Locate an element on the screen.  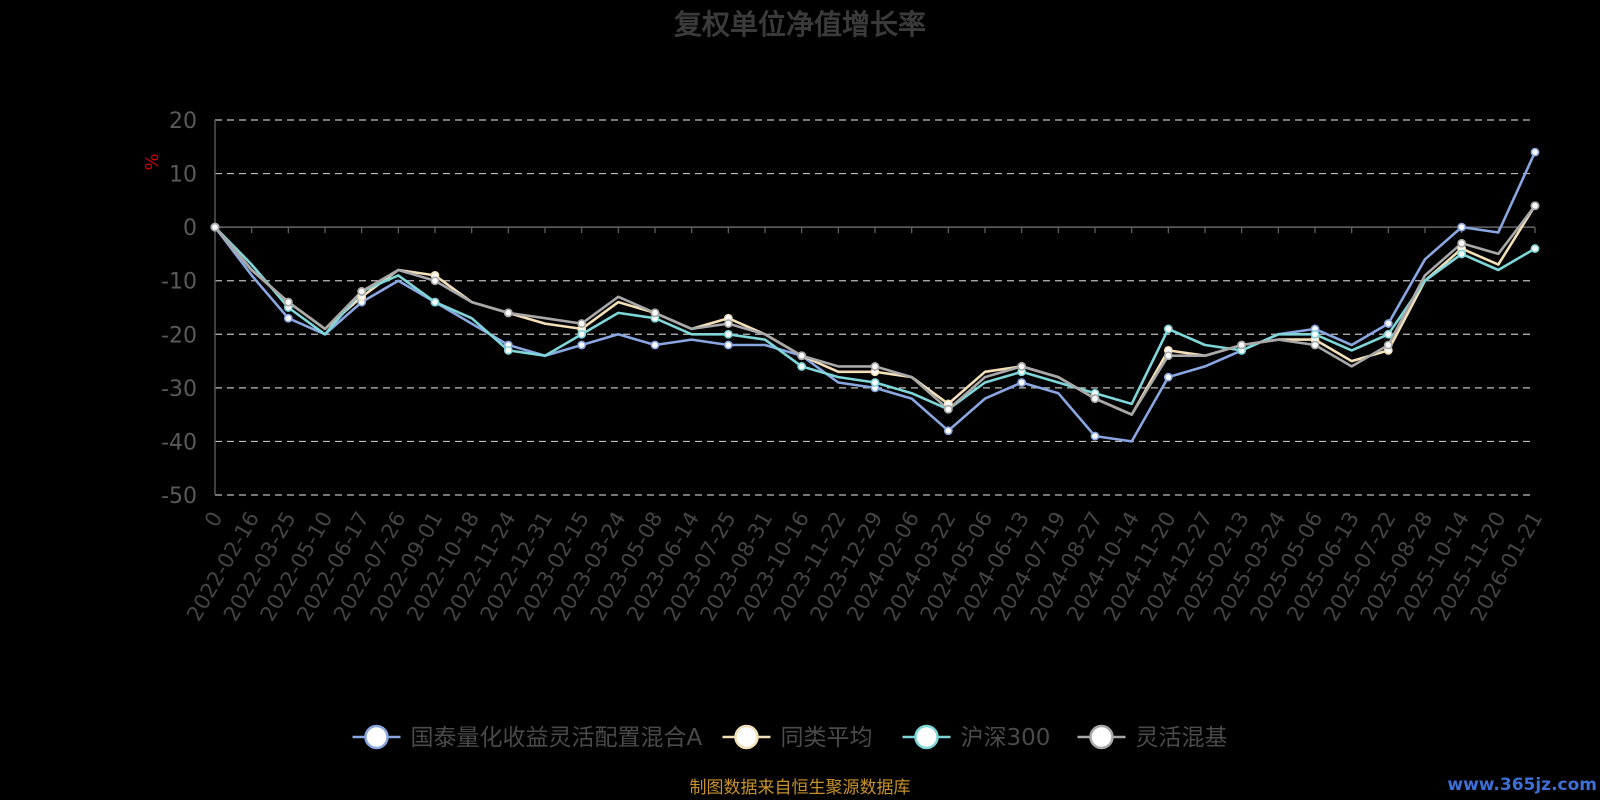
legend-label: 沪深300 is located at coordinates (1006, 738).